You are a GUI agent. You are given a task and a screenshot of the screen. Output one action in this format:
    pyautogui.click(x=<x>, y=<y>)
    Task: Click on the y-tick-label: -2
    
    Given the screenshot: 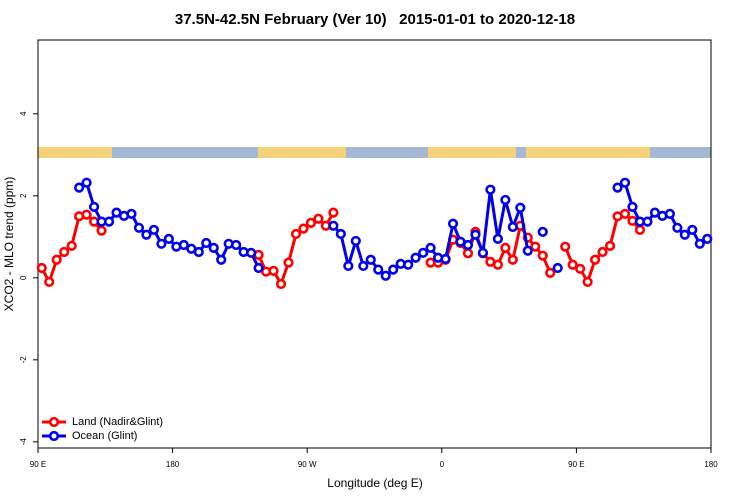 What is the action you would take?
    pyautogui.click(x=23, y=360)
    